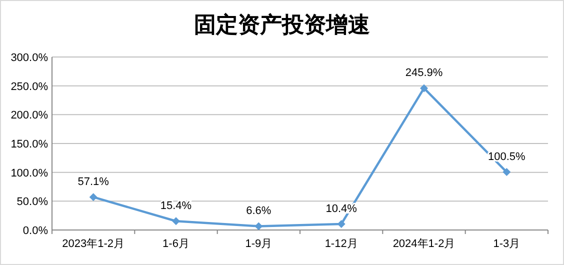 This screenshot has height=265, width=564. I want to click on y-tick-label: 250.0%, so click(29, 86).